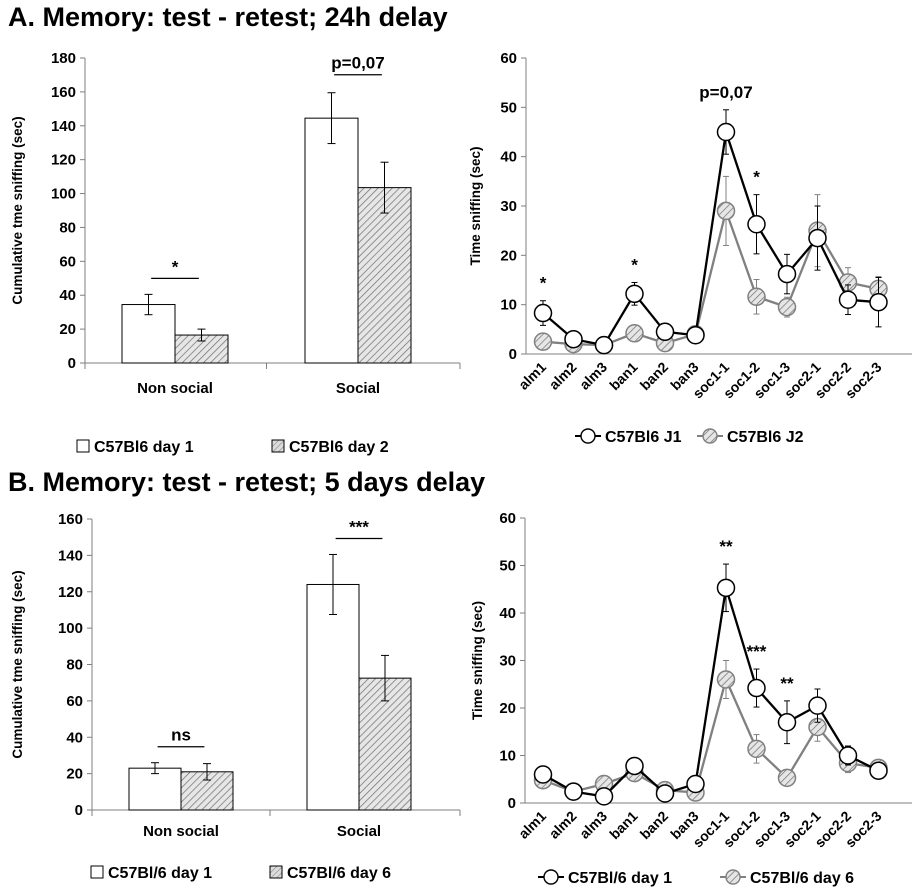 This screenshot has width=915, height=891. I want to click on legend-label: C57Bl6 J2, so click(765, 437).